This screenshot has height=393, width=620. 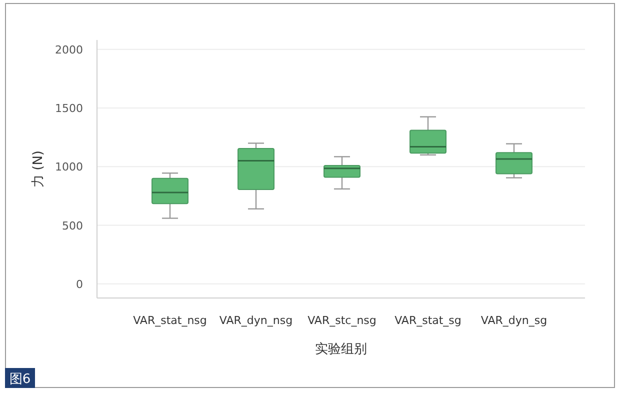 What do you see at coordinates (256, 320) in the screenshot?
I see `x-tick-label: VAR_dyn_nsg` at bounding box center [256, 320].